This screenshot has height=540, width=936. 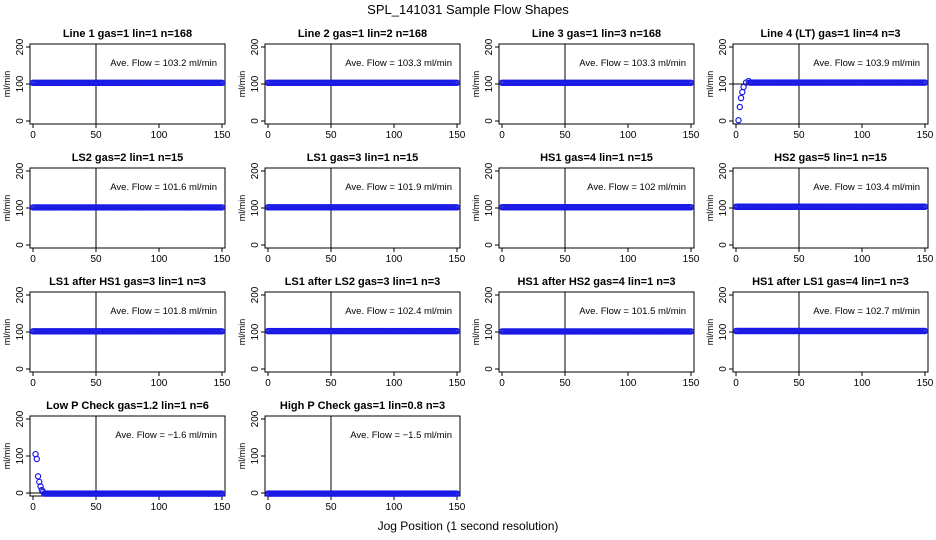 What do you see at coordinates (166, 435) in the screenshot?
I see `average-flow-annotation: Ave. Flow = −1.6 ml/min` at bounding box center [166, 435].